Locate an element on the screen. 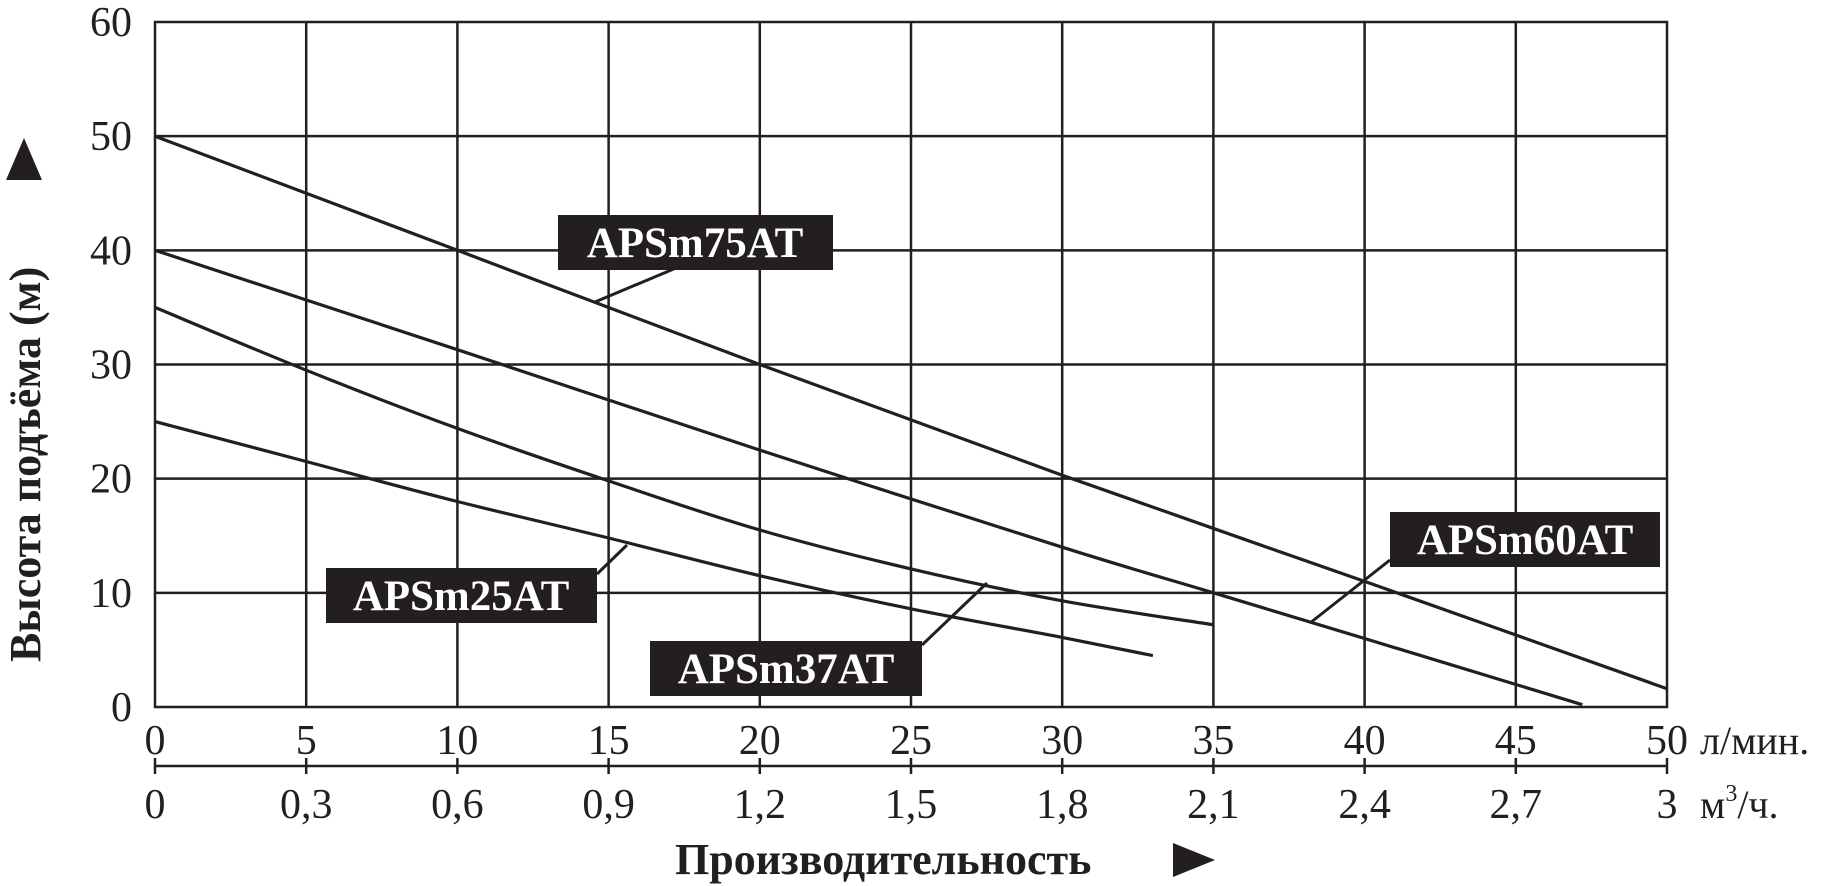  x-secondary-tick-label: 3 is located at coordinates (1667, 805).